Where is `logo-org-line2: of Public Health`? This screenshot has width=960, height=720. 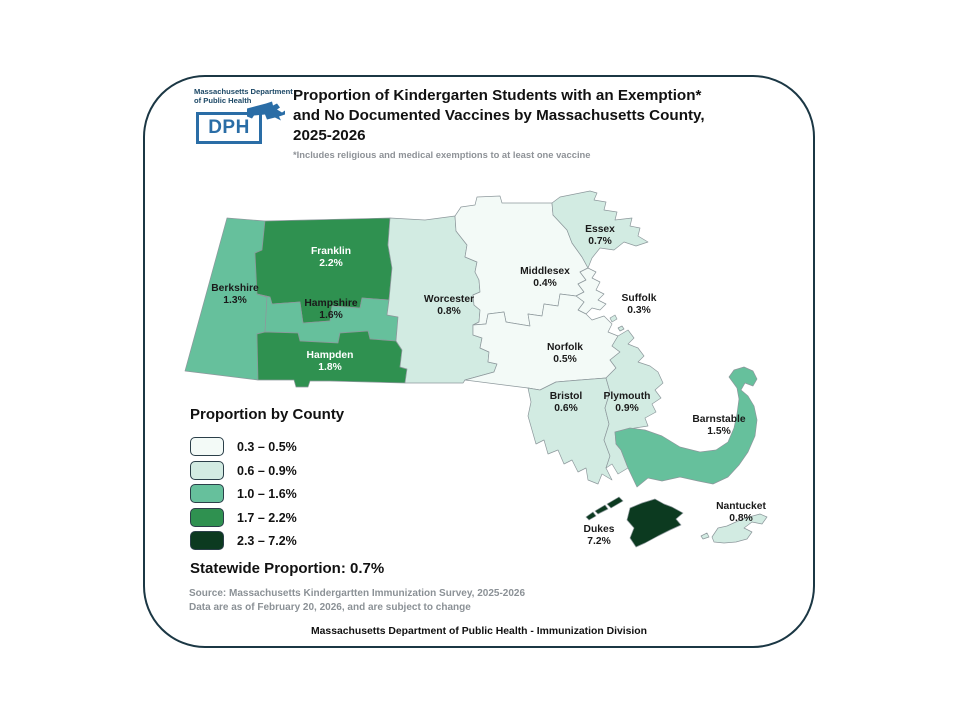
logo-org-line2: of Public Health is located at coordinates (223, 100).